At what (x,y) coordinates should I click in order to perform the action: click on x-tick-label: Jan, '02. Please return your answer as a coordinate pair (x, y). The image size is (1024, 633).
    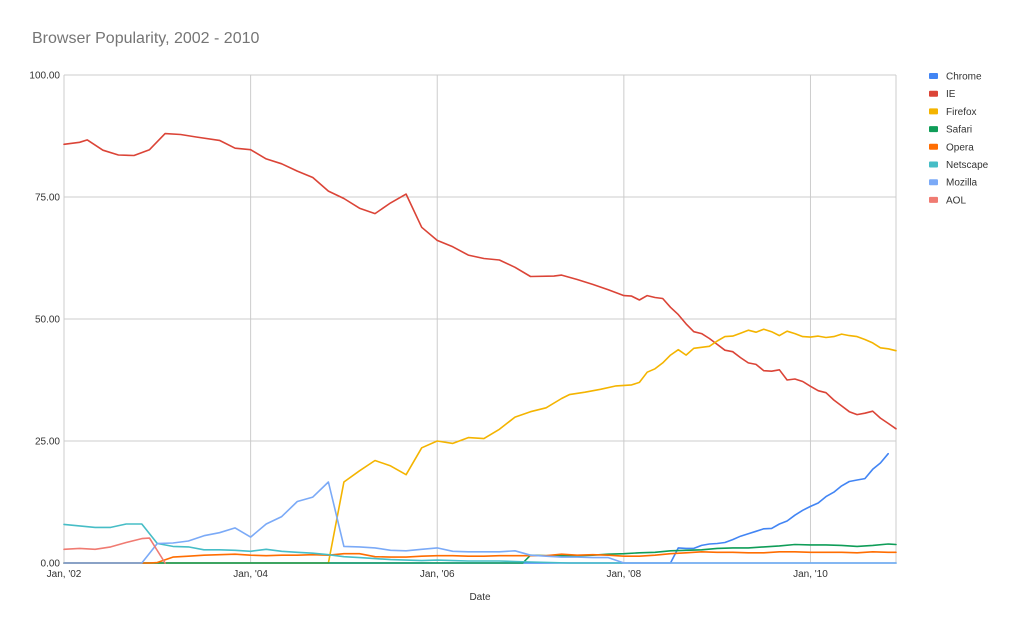
    Looking at the image, I should click on (64, 574).